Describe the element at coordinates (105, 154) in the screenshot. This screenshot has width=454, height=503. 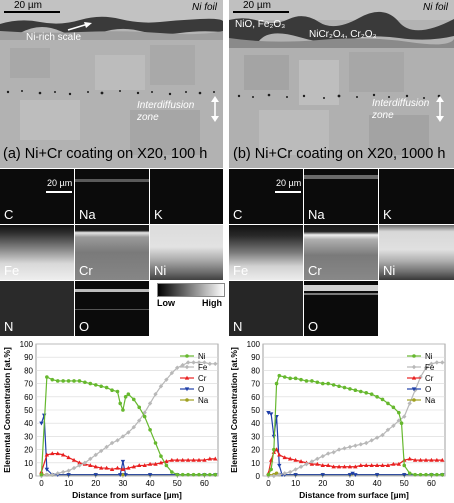
I see `caption-a: (a) Ni+Cr coating on X20, 100 h` at that location.